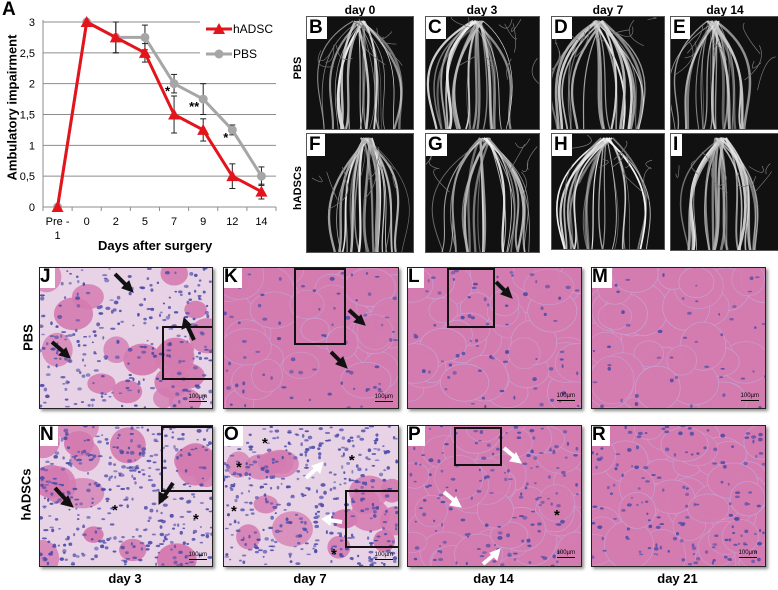 The width and height of the screenshot is (778, 590). What do you see at coordinates (562, 145) in the screenshot?
I see `panel-letter-h: H` at bounding box center [562, 145].